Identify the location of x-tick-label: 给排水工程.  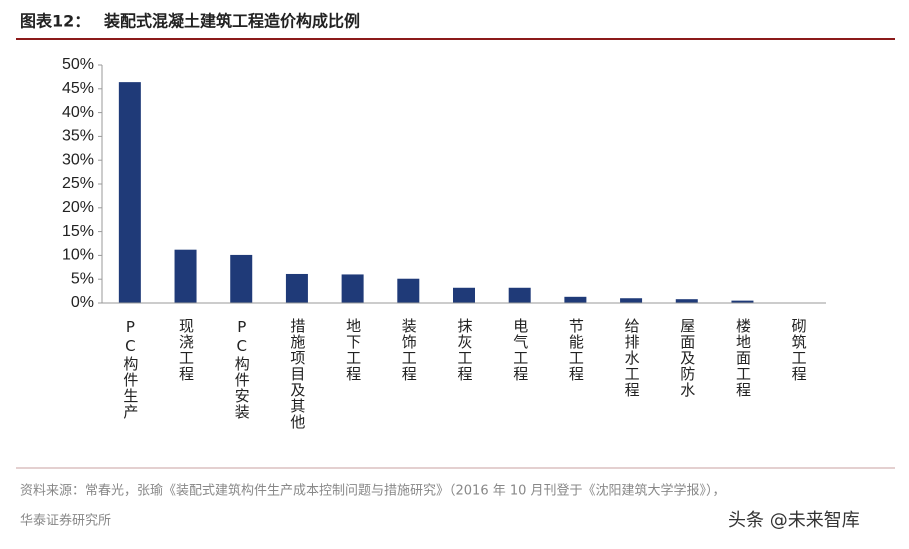
(632, 358).